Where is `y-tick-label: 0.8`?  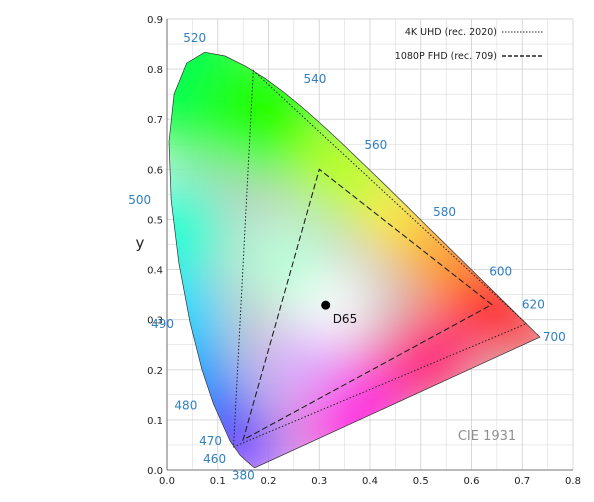 y-tick-label: 0.8 is located at coordinates (155, 70).